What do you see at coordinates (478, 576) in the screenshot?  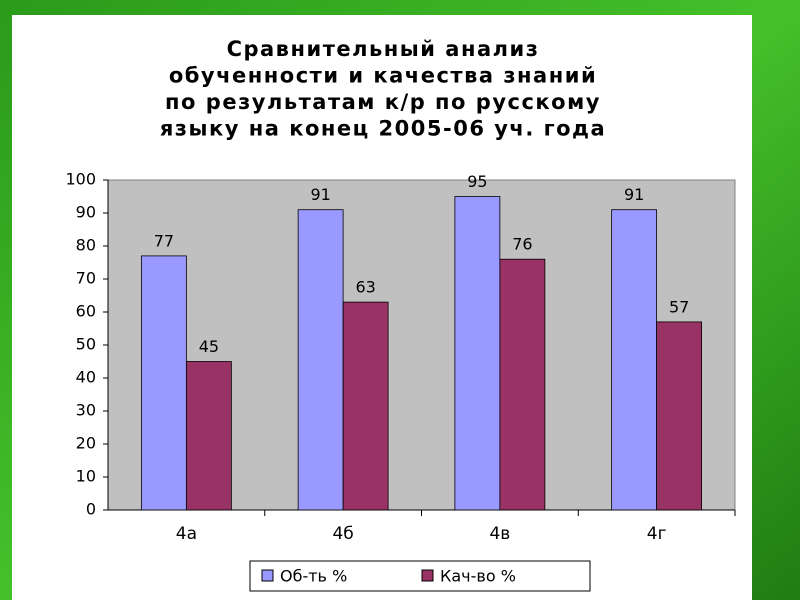 I see `legend-label: Кач-во %` at bounding box center [478, 576].